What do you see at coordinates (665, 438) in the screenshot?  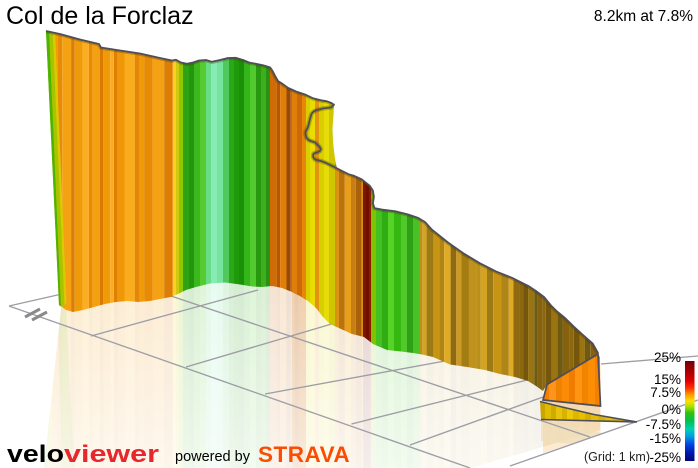 I see `svg-text: -15%` at bounding box center [665, 438].